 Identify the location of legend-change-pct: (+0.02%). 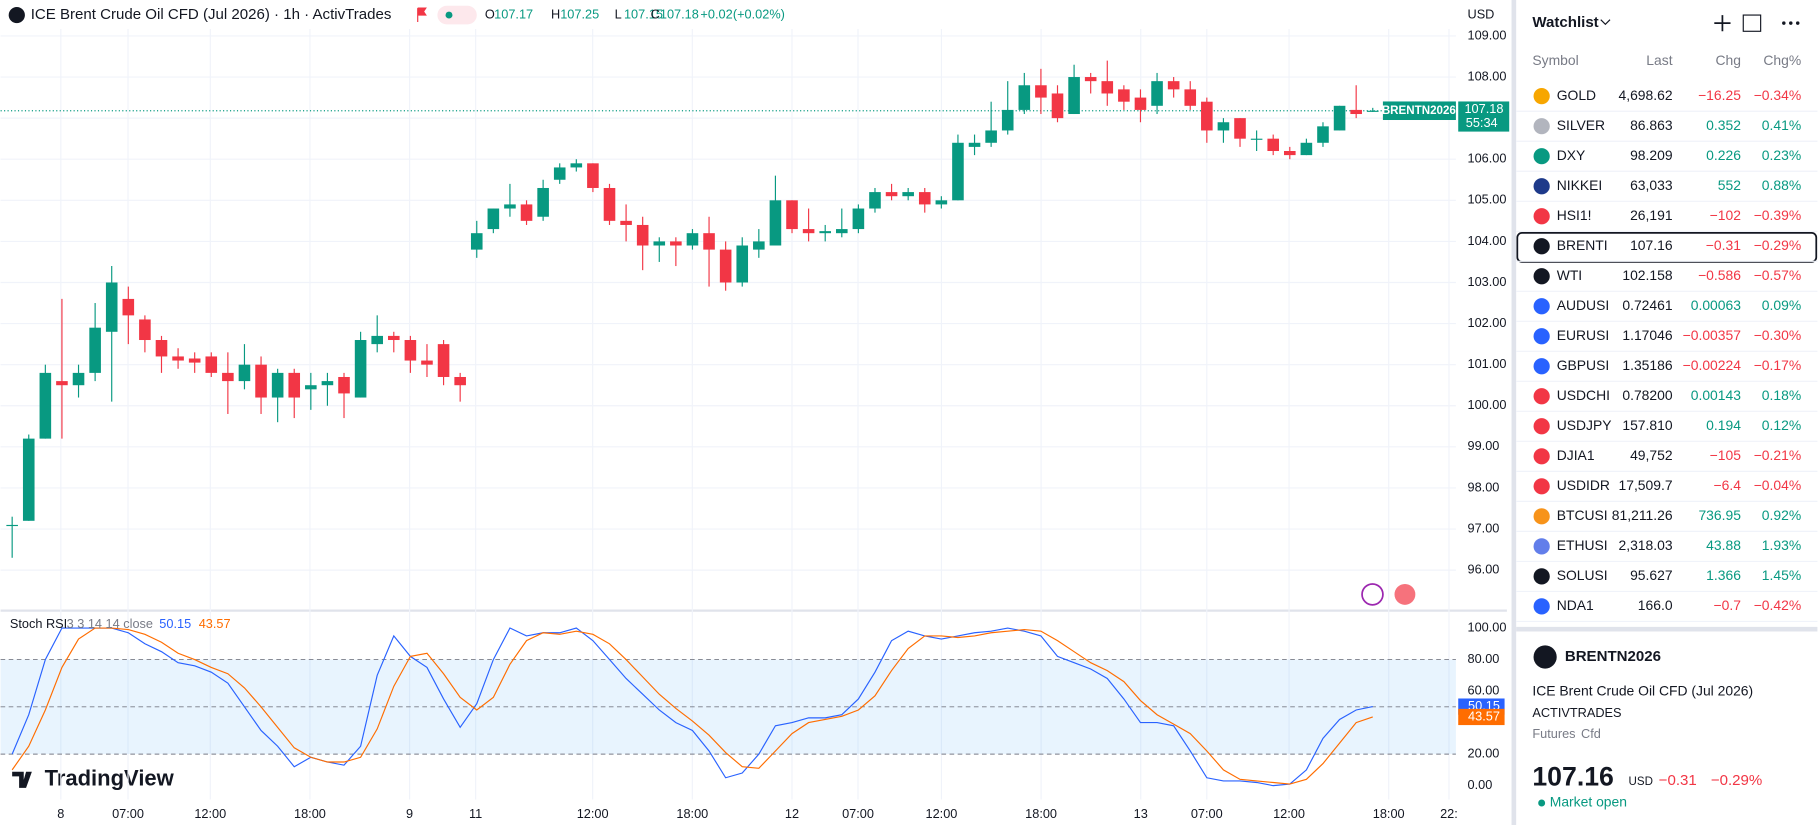
(759, 13).